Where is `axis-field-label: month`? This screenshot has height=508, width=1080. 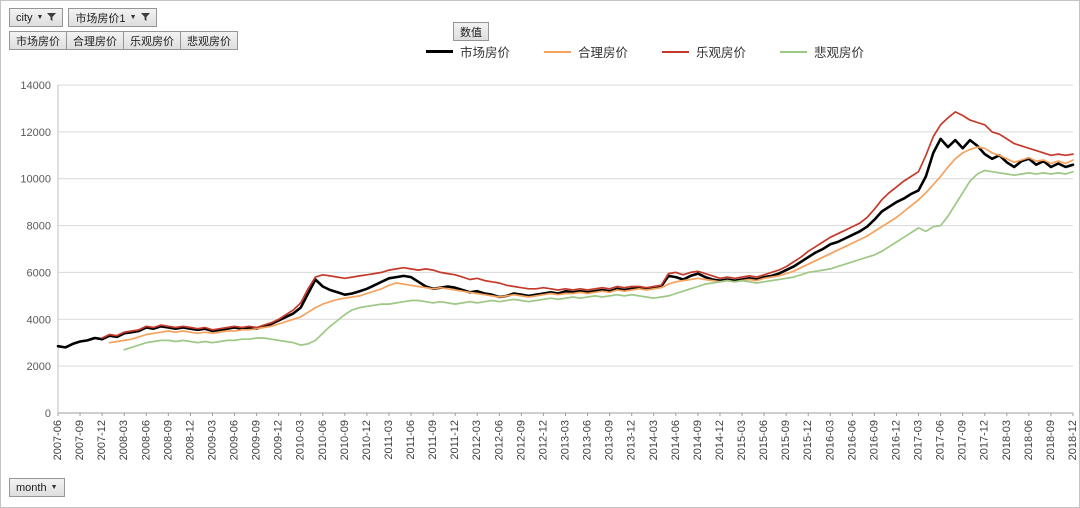 axis-field-label: month is located at coordinates (31, 487).